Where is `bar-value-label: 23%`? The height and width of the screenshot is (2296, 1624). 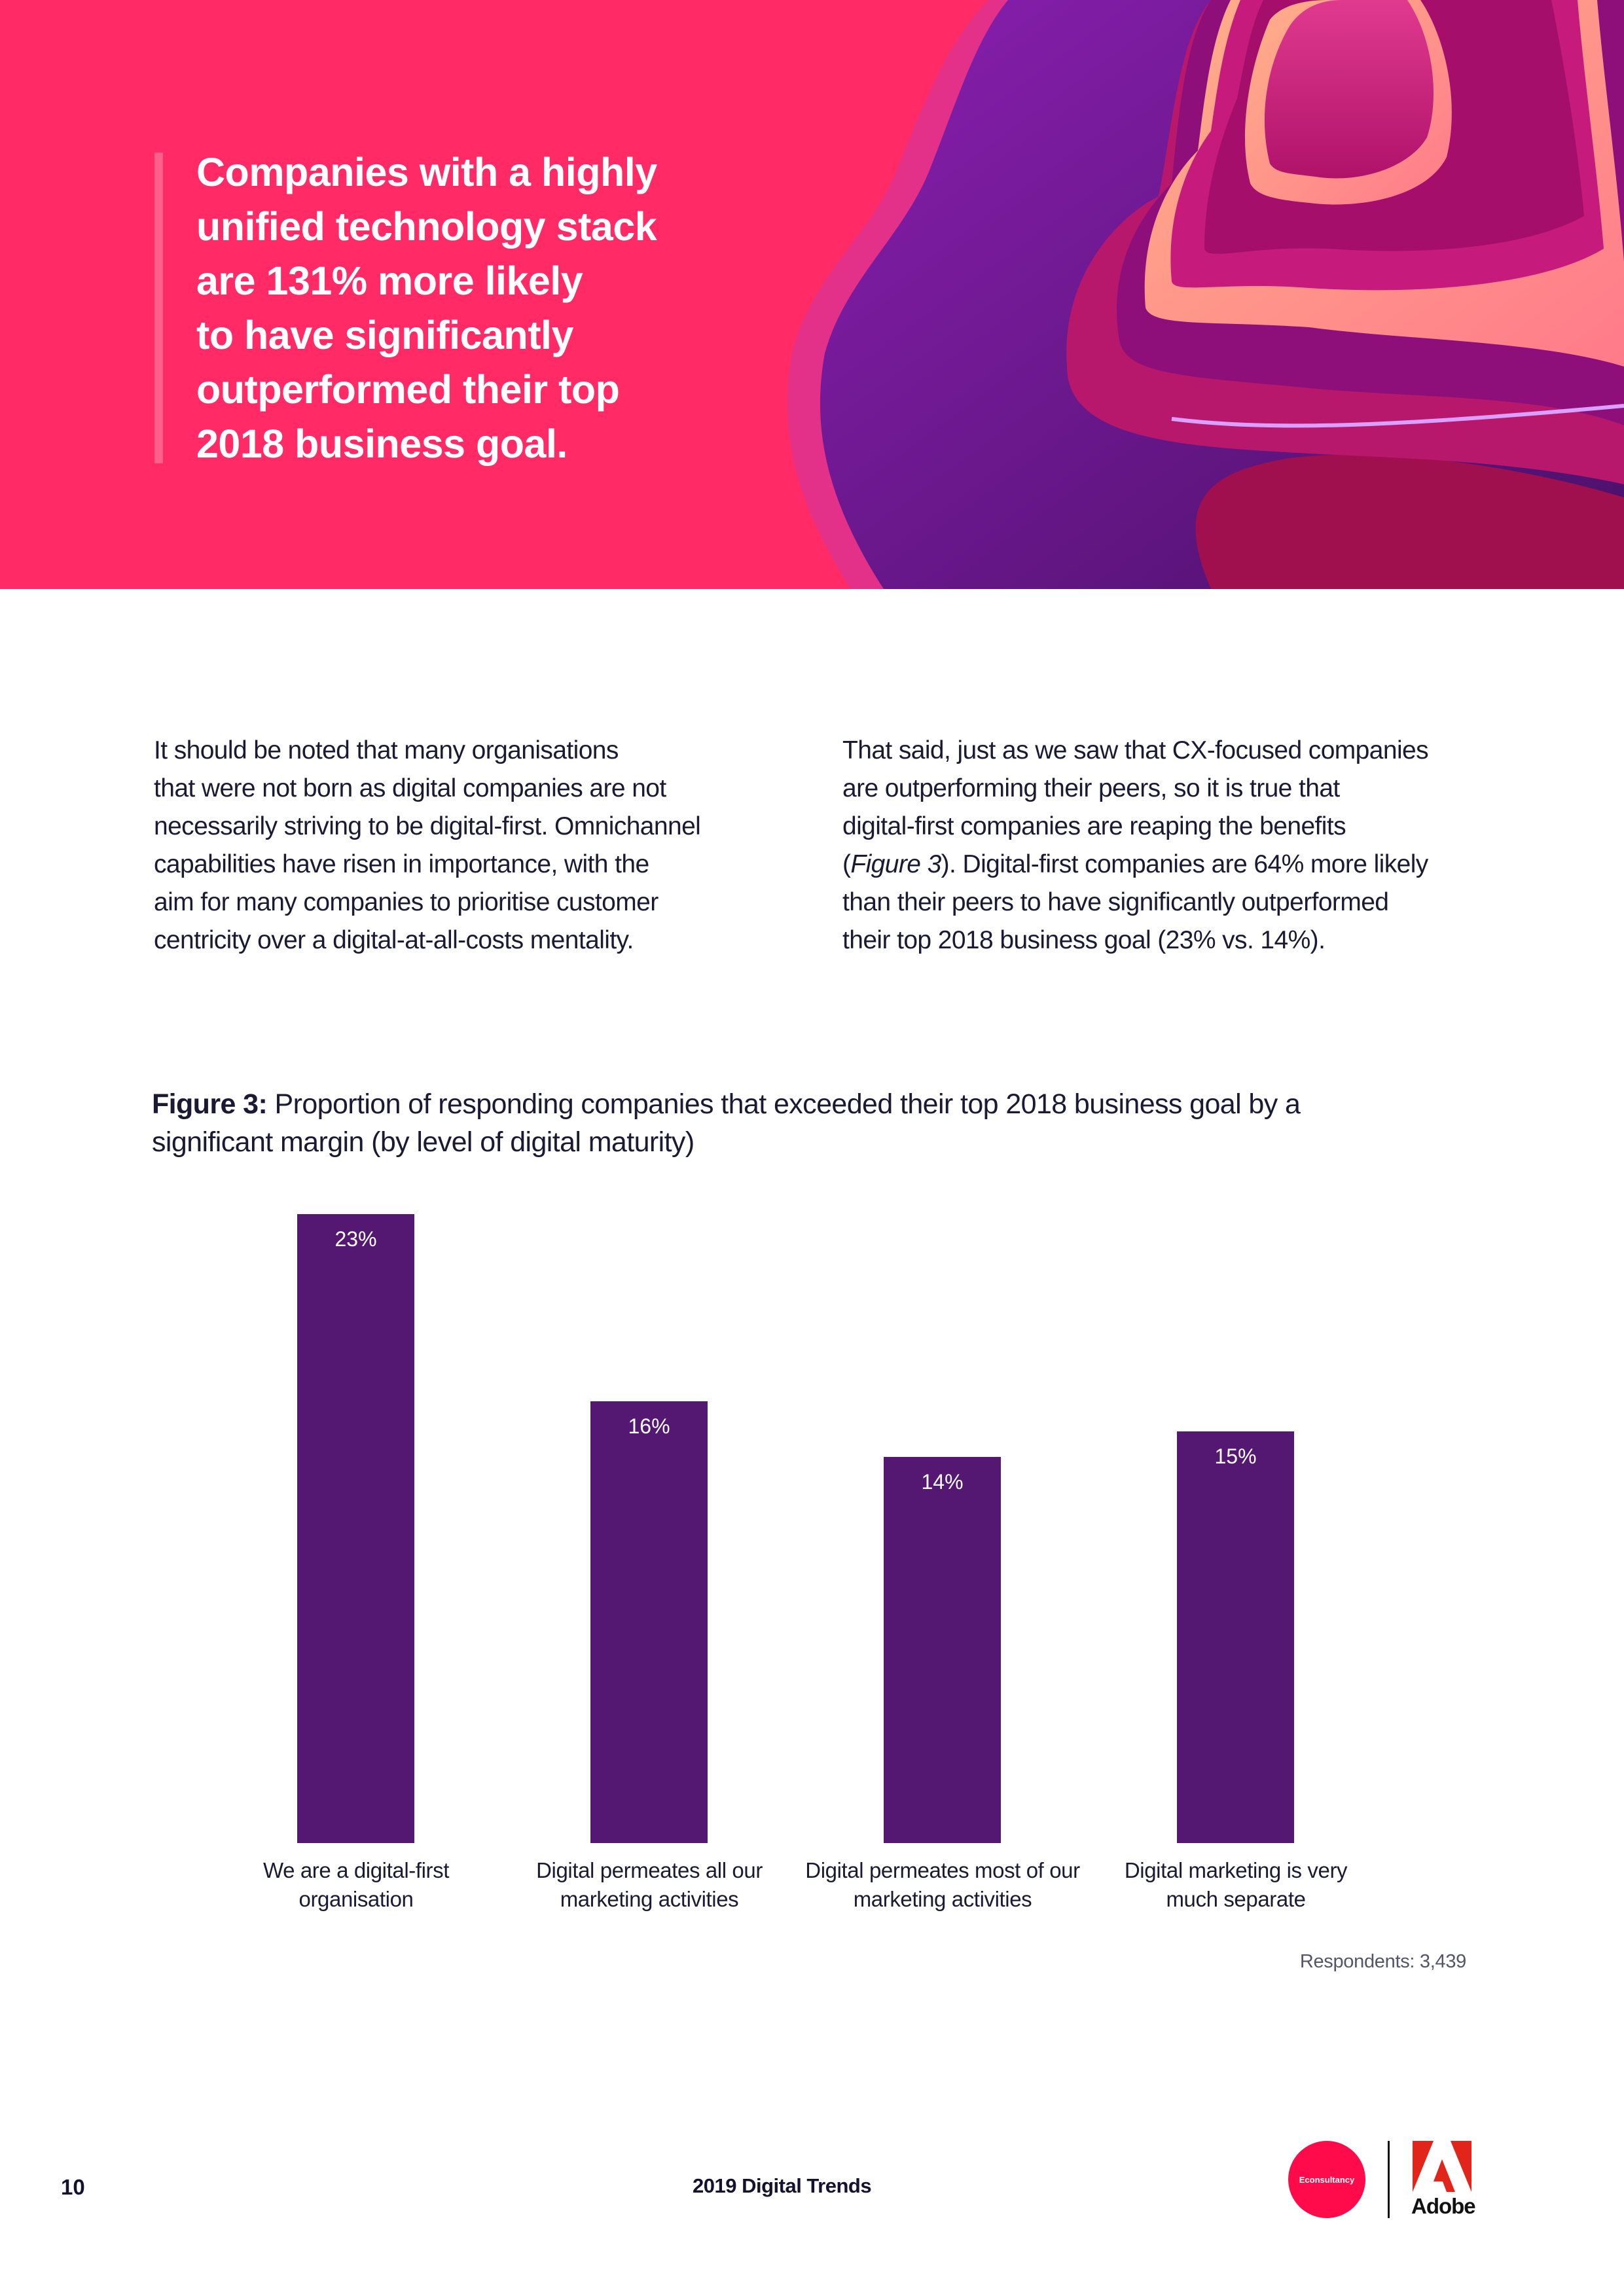 bar-value-label: 23% is located at coordinates (355, 1239).